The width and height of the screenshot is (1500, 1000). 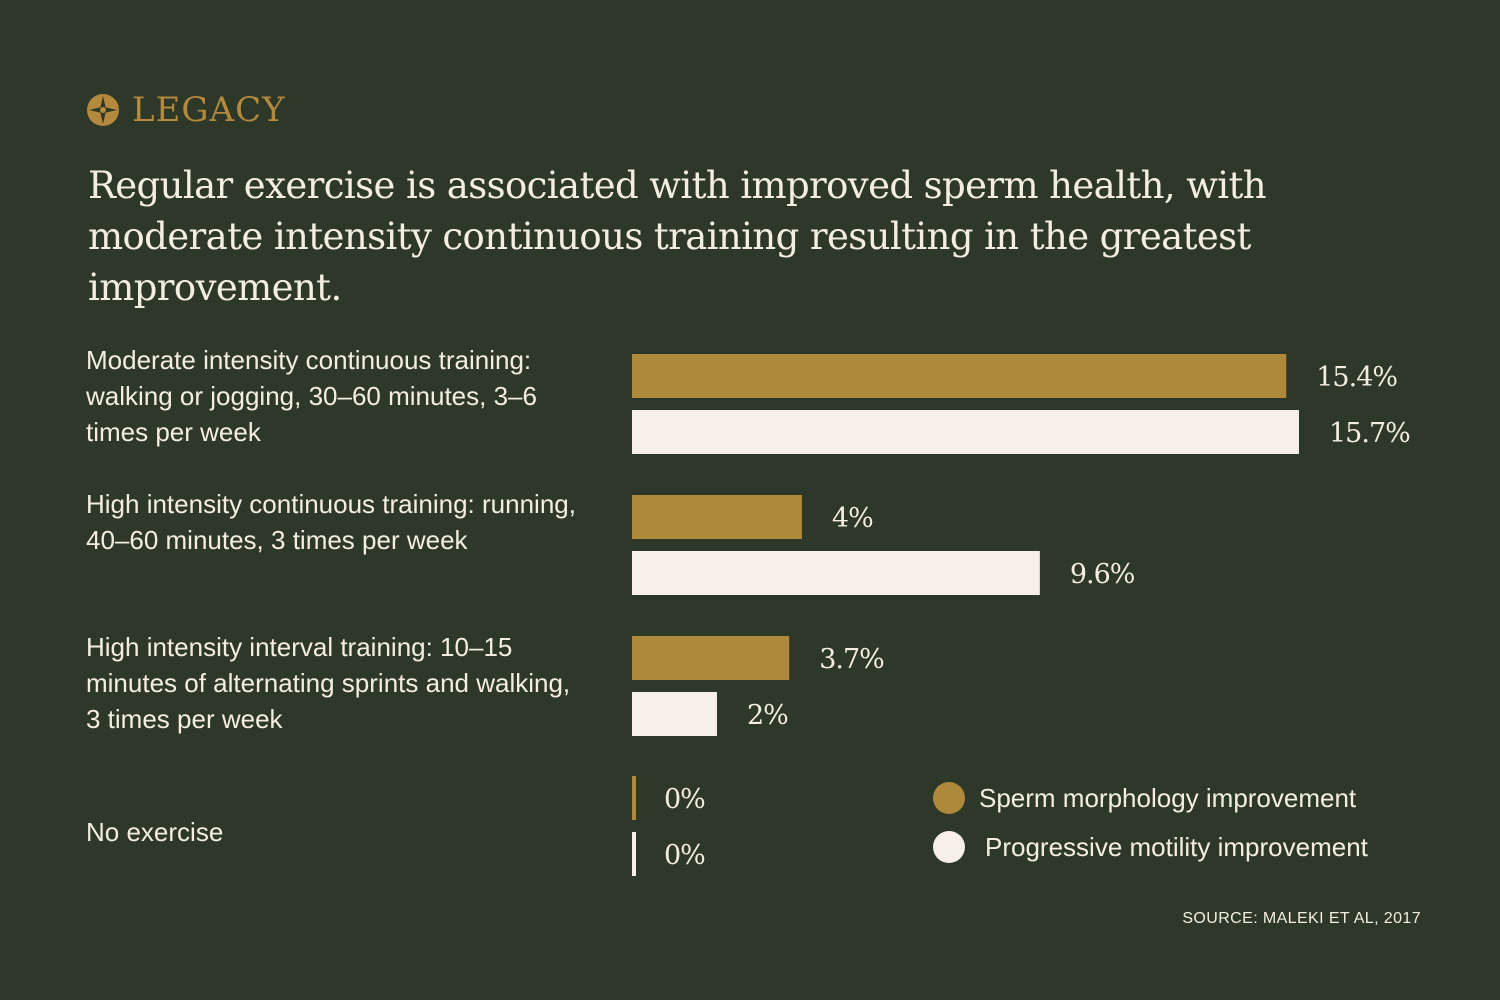 I want to click on data-label-moderate-continuous-motility: 15.7%, so click(x=1369, y=433).